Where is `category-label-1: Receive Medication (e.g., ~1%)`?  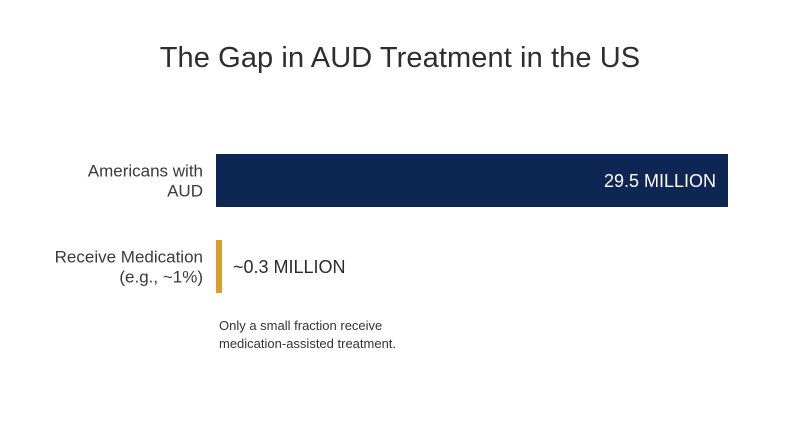
category-label-1: Receive Medication (e.g., ~1%) is located at coordinates (129, 267).